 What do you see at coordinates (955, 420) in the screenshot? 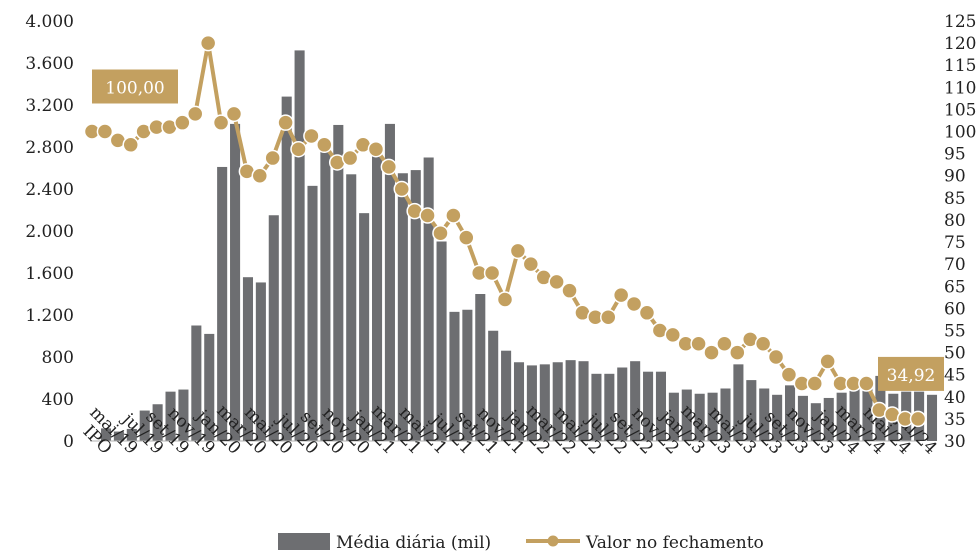
I see `right-y-tick-label: 35` at bounding box center [955, 420].